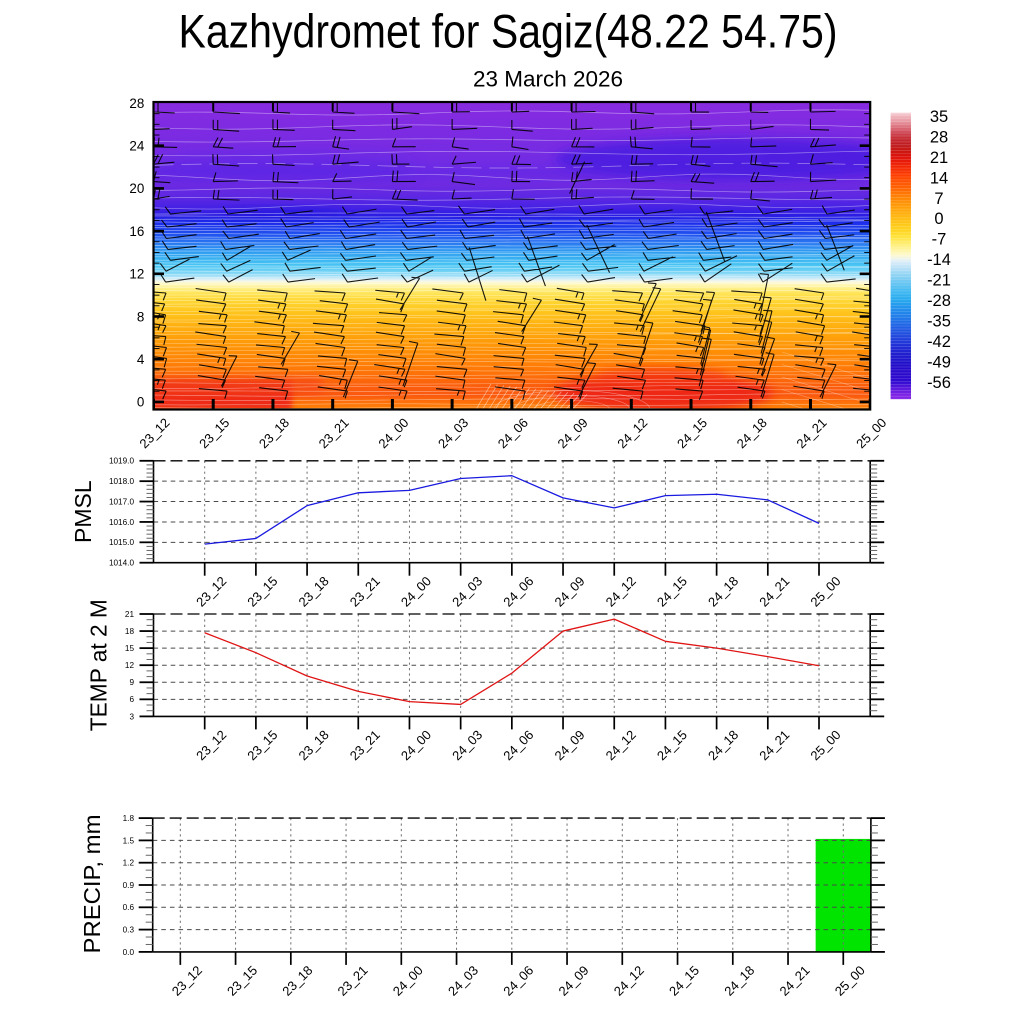 The width and height of the screenshot is (1024, 1024). Describe the element at coordinates (141, 359) in the screenshot. I see `svg-text: 4` at that location.